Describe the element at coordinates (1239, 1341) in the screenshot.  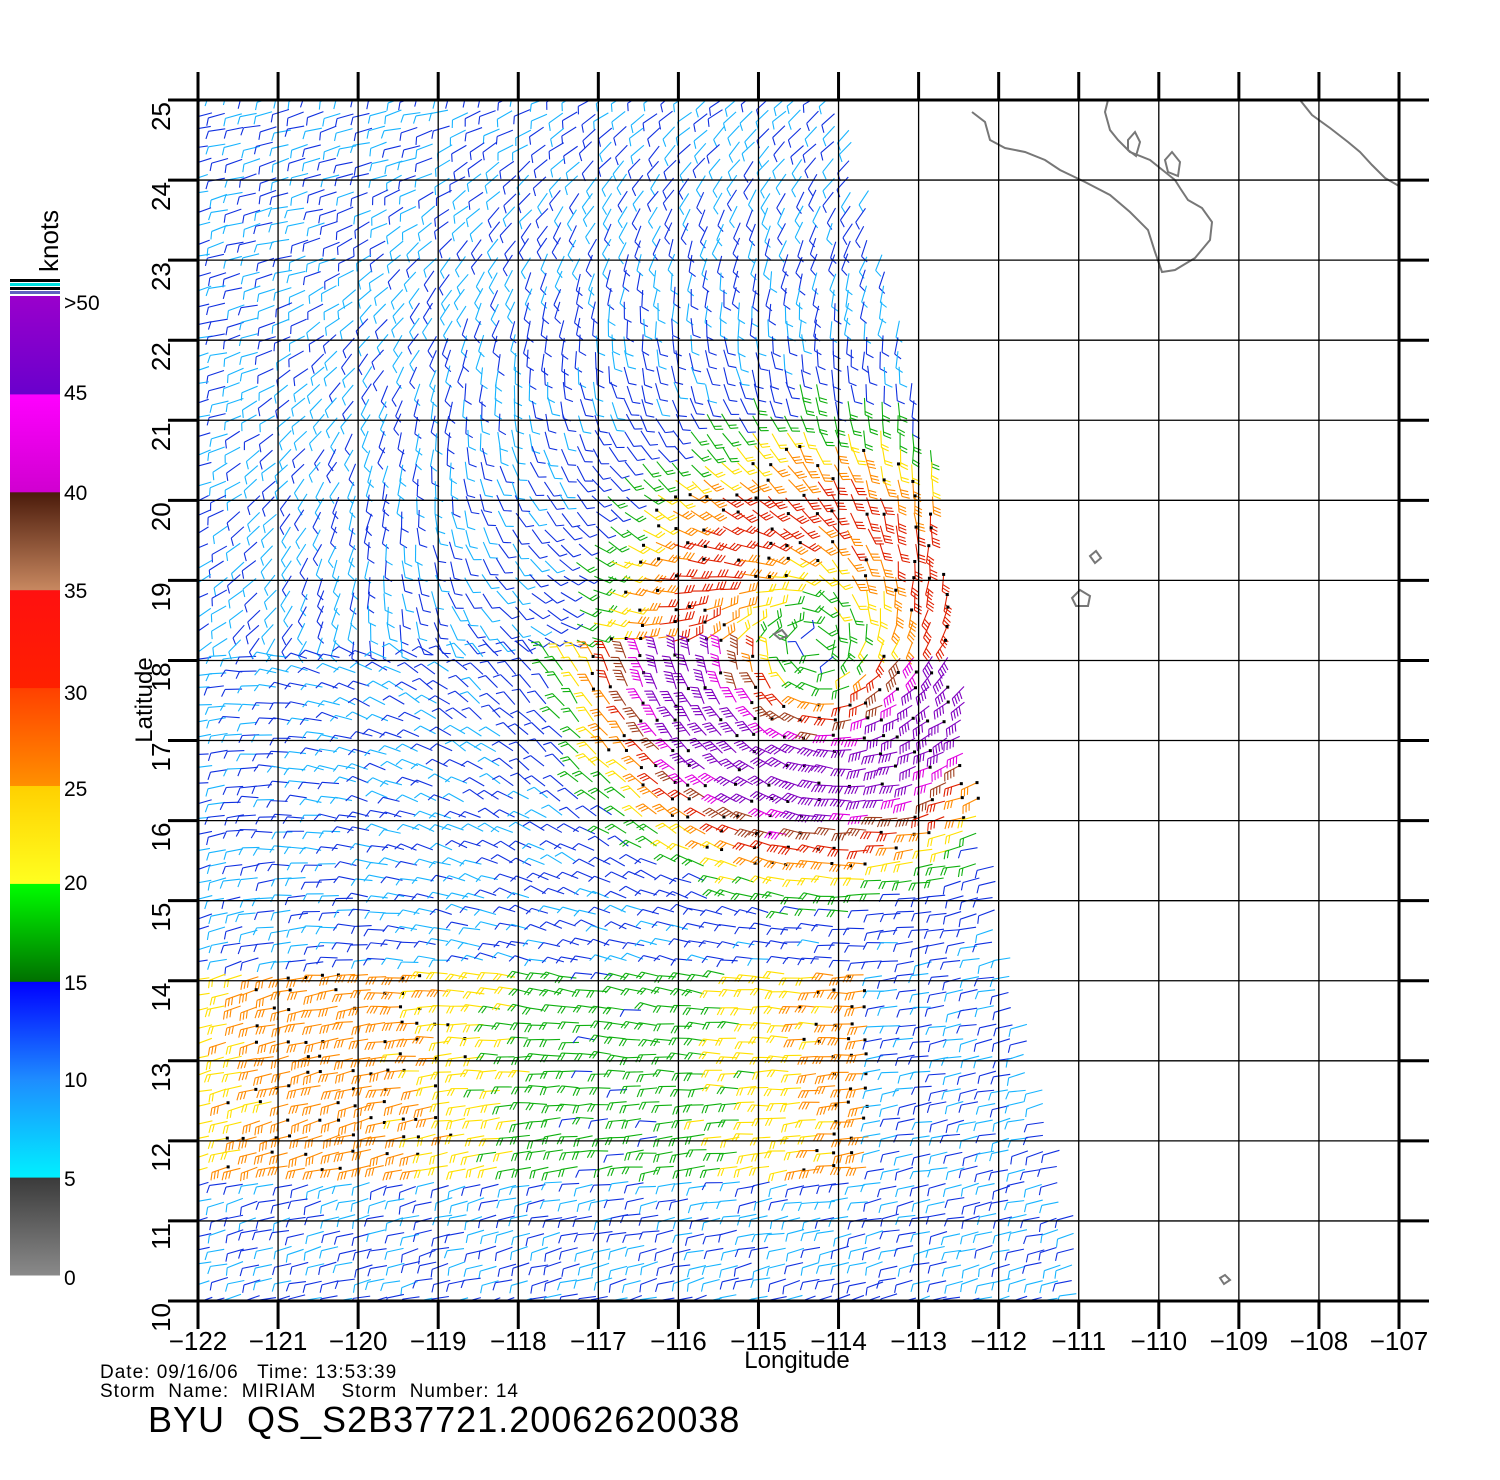
I see `lon-tick-label: −109` at that location.